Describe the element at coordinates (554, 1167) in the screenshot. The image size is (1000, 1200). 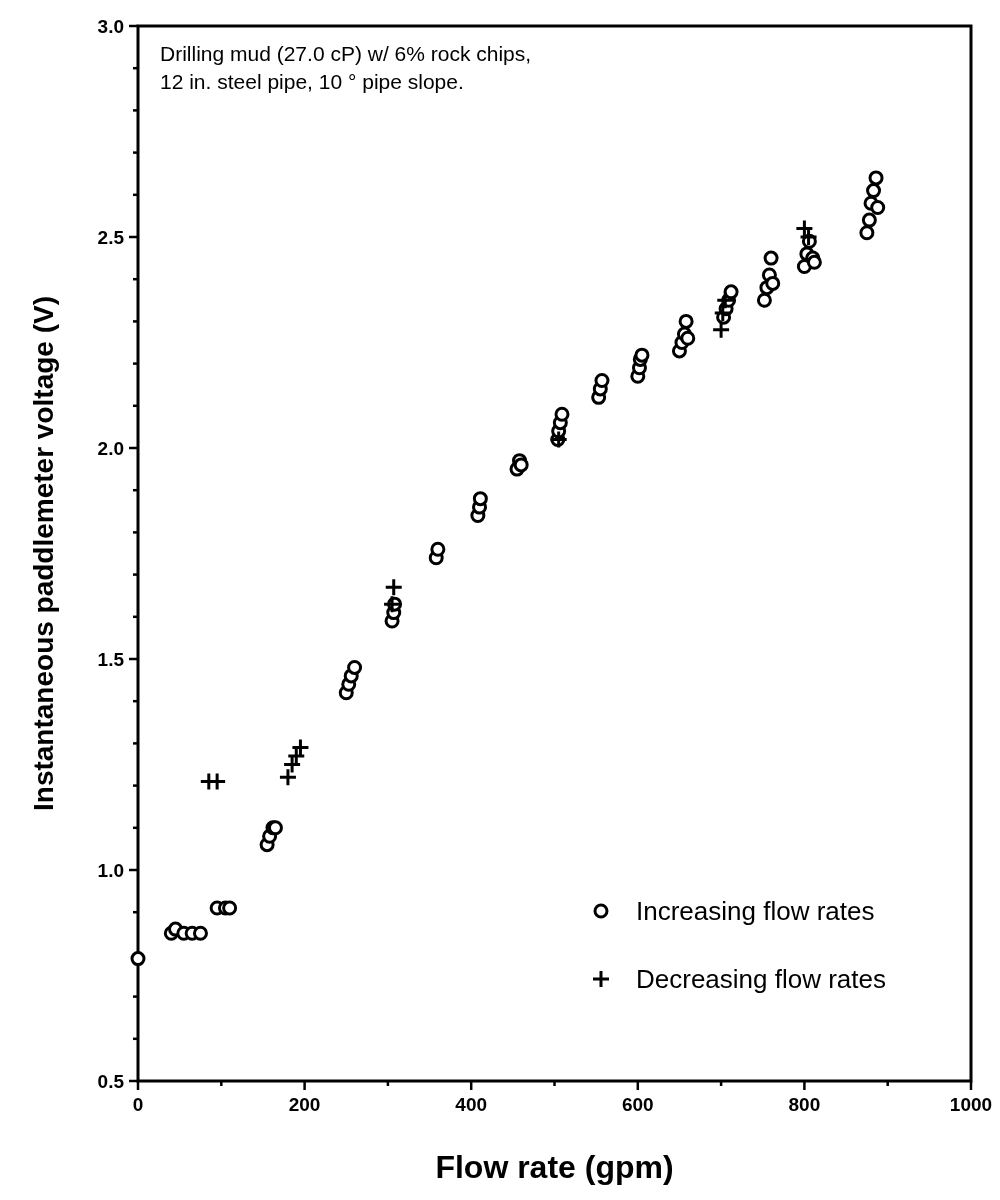
I see `x-axis-title: Flow rate (gpm)` at that location.